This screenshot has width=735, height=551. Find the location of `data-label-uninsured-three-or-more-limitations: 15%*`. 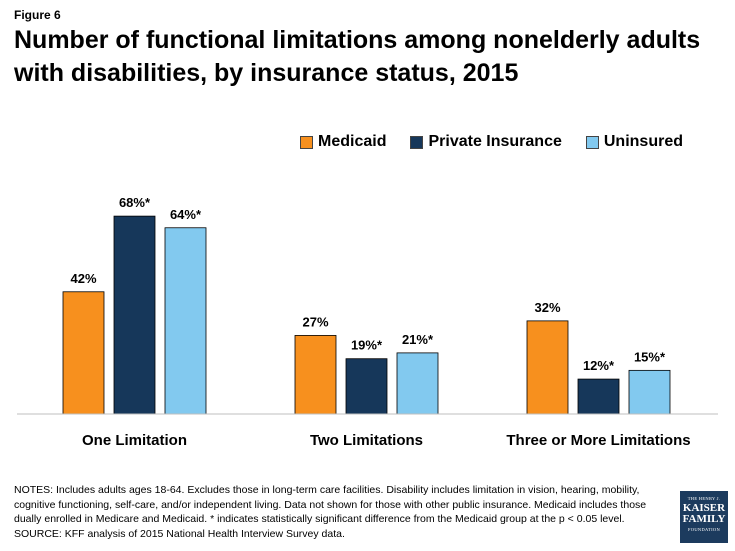

data-label-uninsured-three-or-more-limitations: 15%* is located at coordinates (650, 356).